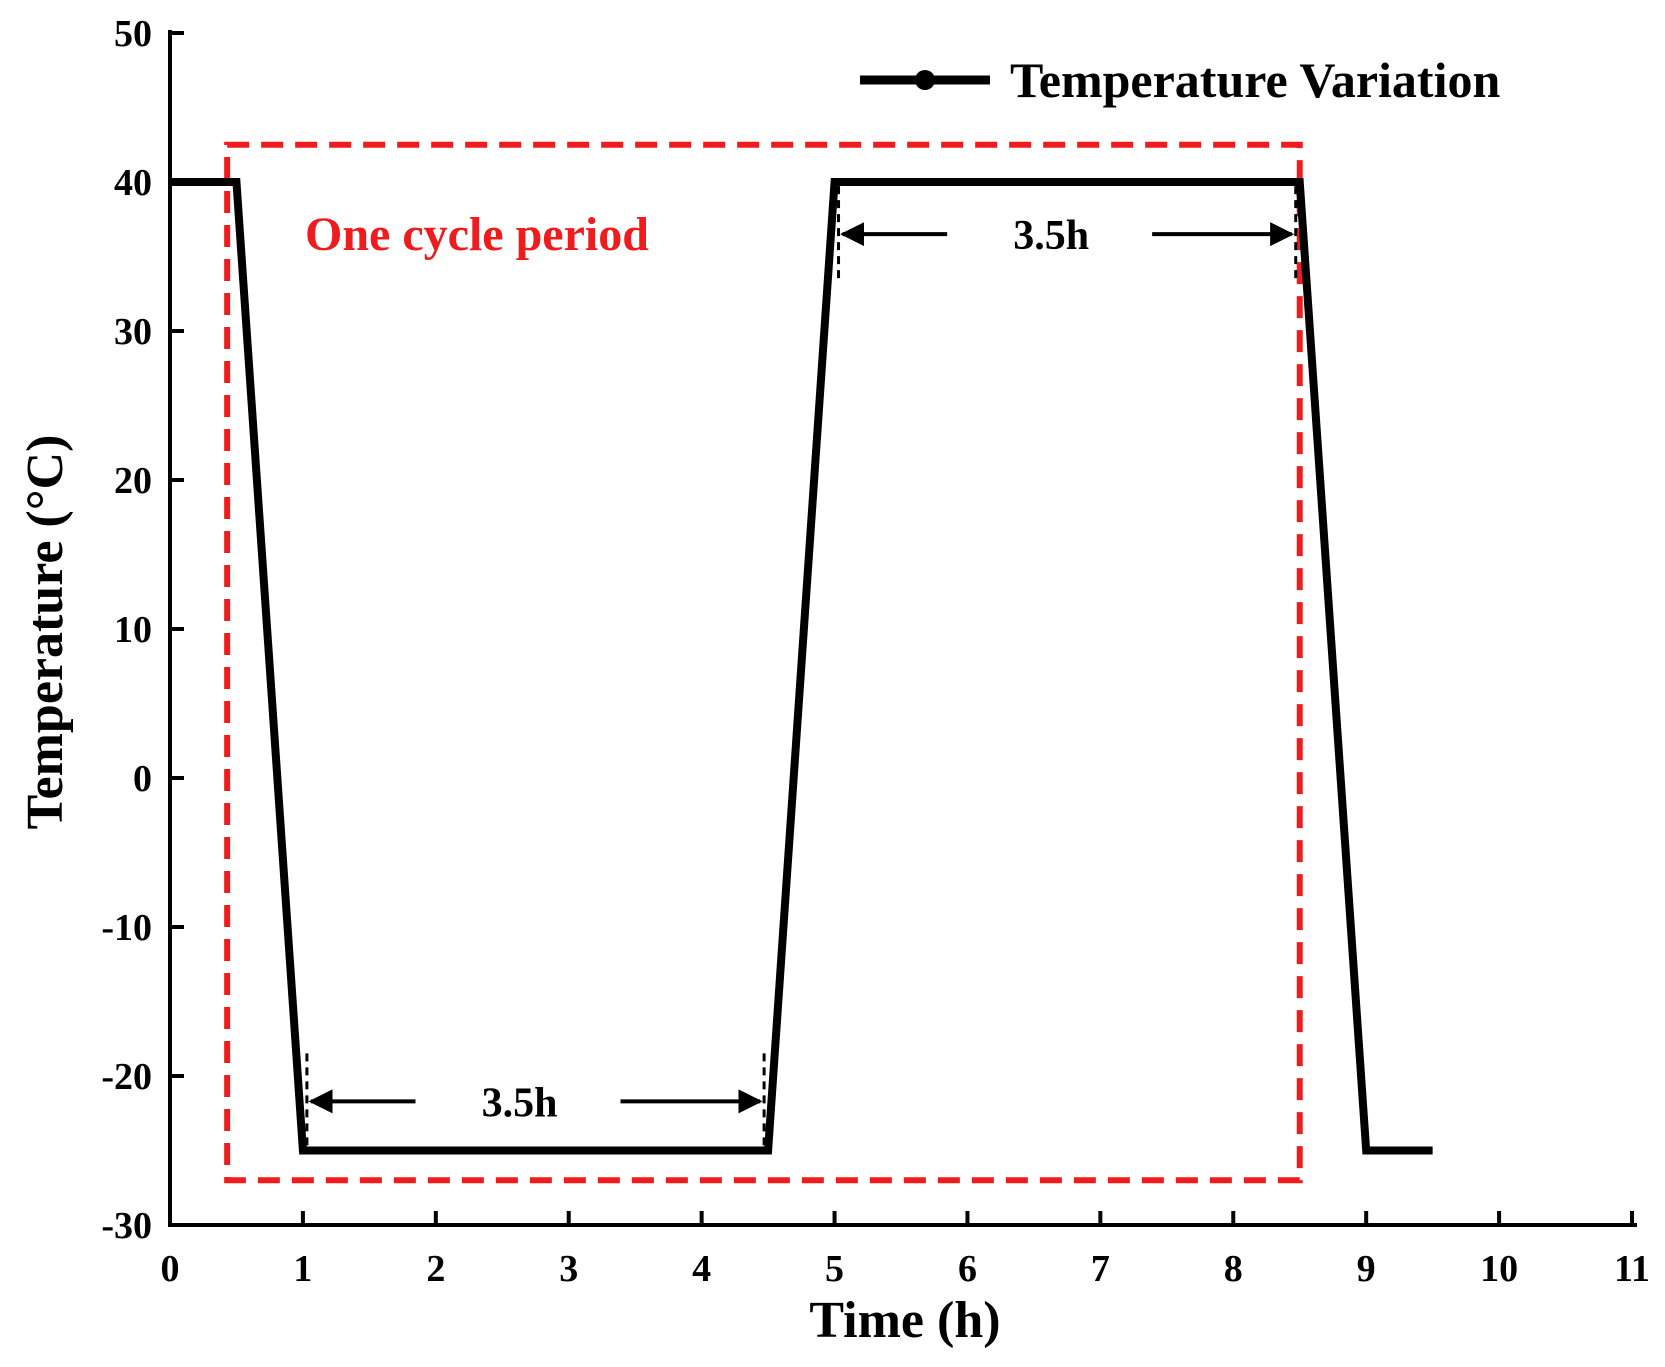 The height and width of the screenshot is (1367, 1665). Describe the element at coordinates (435, 1269) in the screenshot. I see `x-tick-label-2: 2` at that location.